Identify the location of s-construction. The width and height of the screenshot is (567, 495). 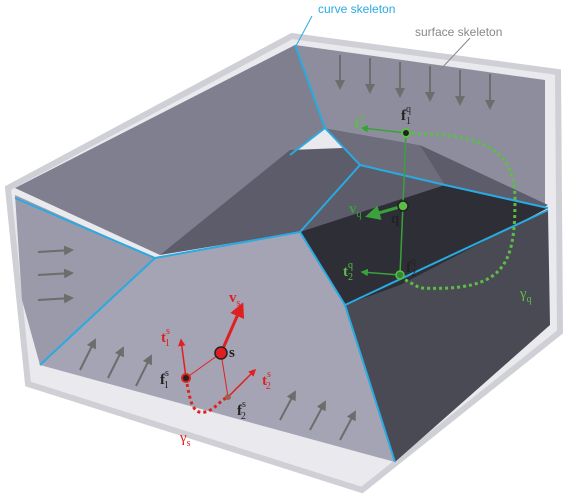
(217, 358).